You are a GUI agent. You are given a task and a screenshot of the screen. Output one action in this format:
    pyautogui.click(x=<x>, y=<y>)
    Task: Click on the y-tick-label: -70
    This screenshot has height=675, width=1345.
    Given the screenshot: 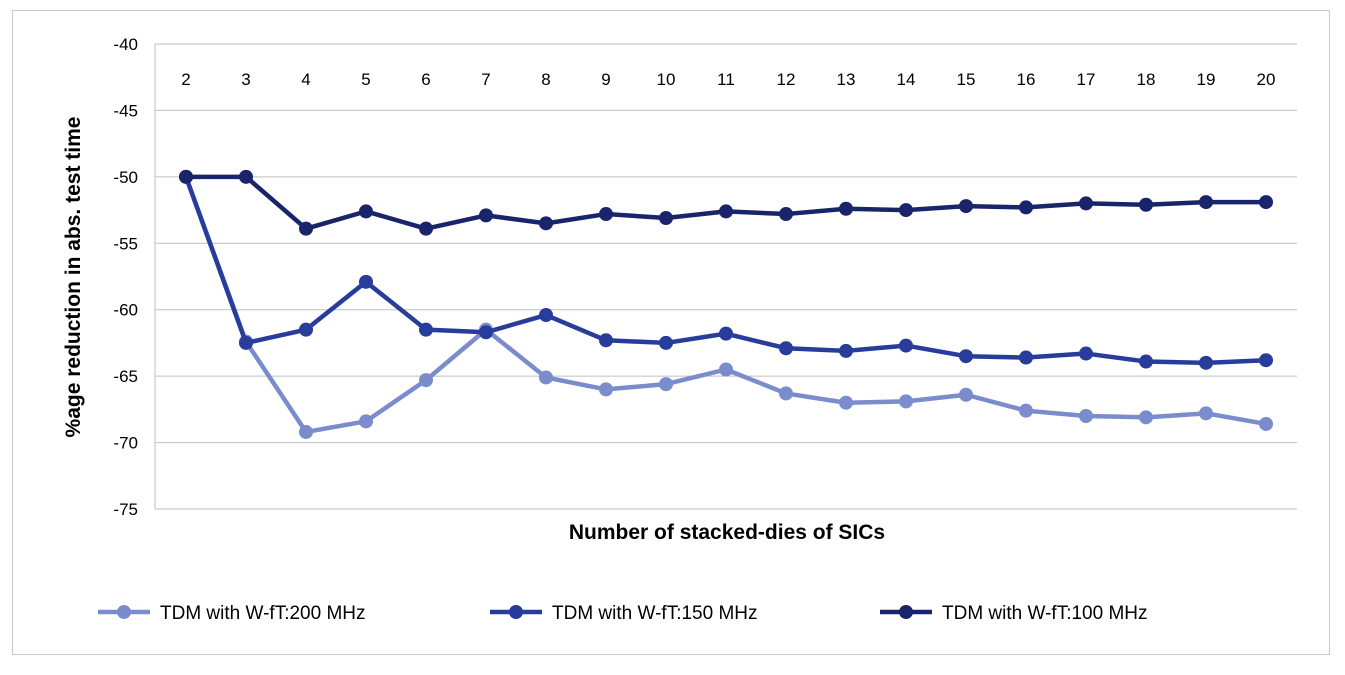 What is the action you would take?
    pyautogui.click(x=125, y=443)
    